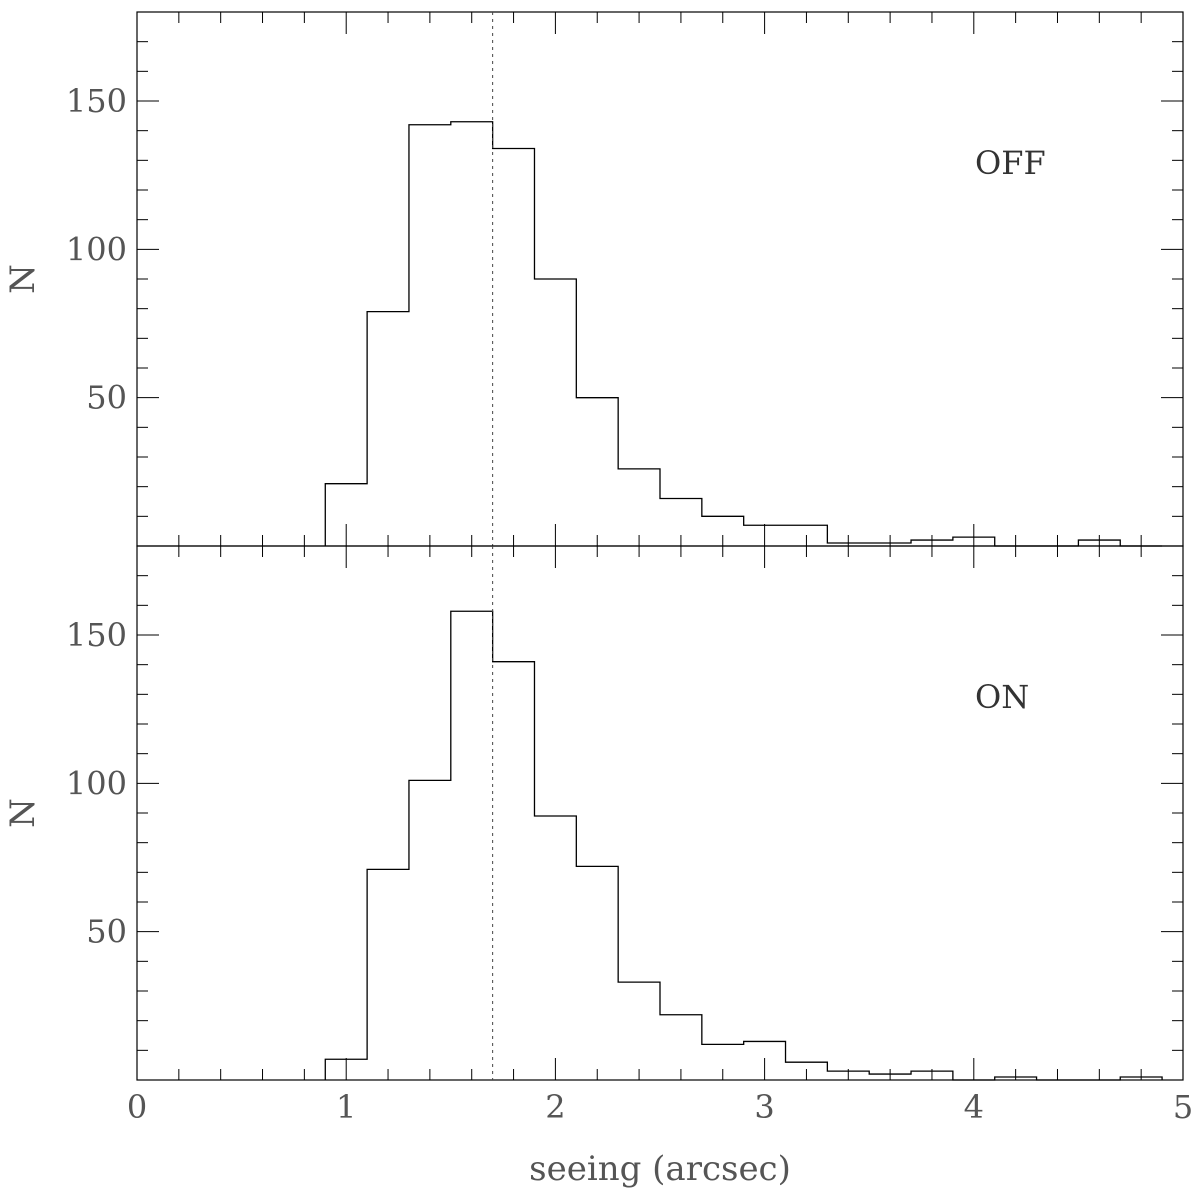 This screenshot has width=1200, height=1200. What do you see at coordinates (346, 1107) in the screenshot?
I see `x-tick-label: 1` at bounding box center [346, 1107].